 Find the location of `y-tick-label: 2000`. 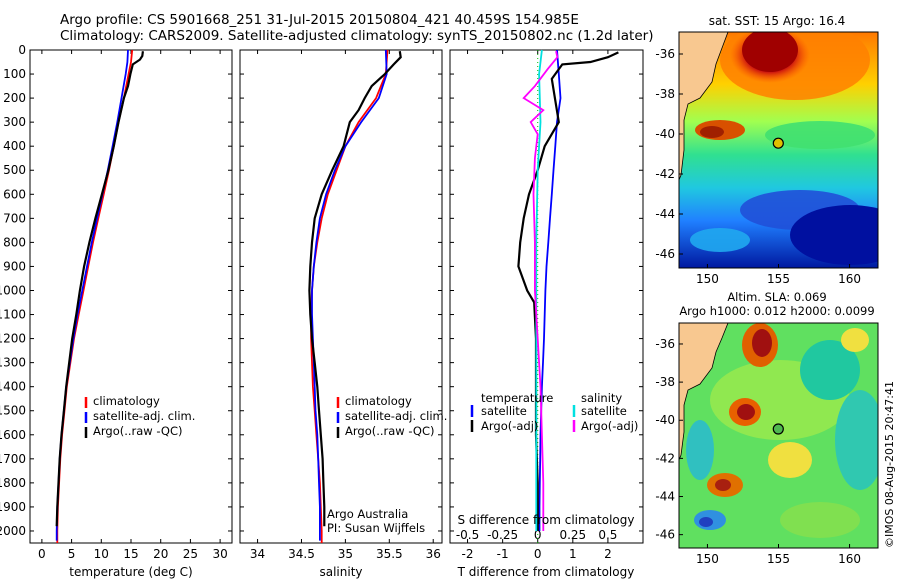

y-tick-label: 2000 is located at coordinates (13, 531).